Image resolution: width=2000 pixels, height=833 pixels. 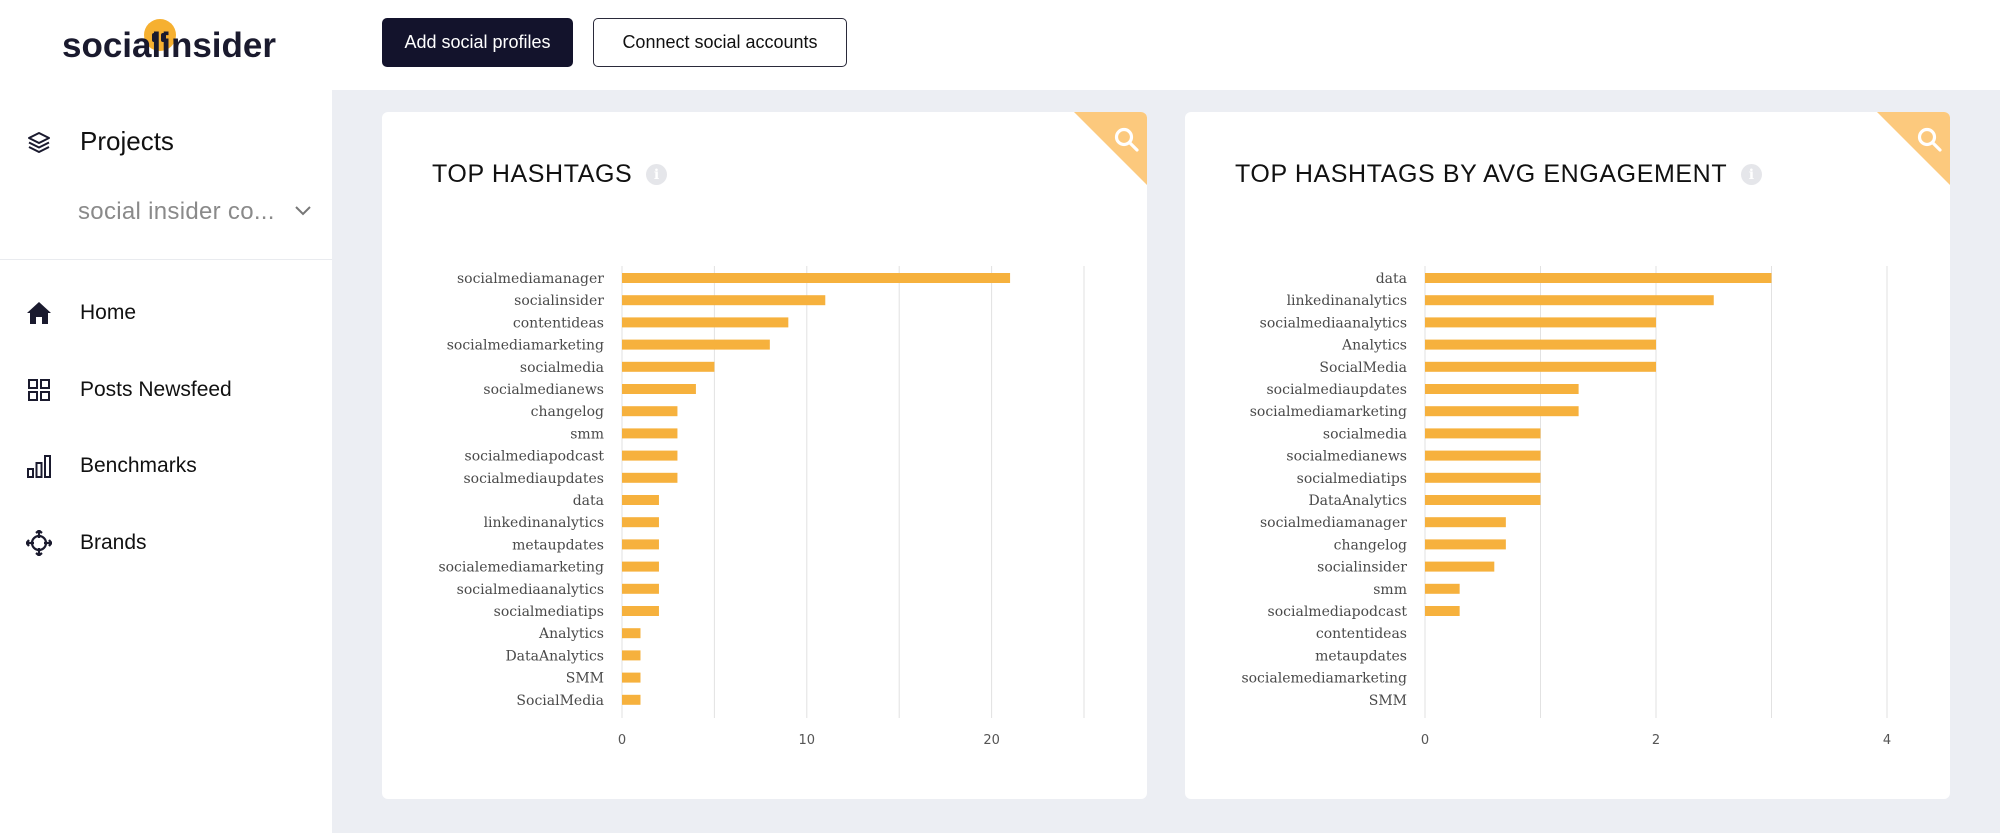 I want to click on chart-title: TOP HASHTAGS BY AVG ENGAGEMENT, so click(x=1481, y=174).